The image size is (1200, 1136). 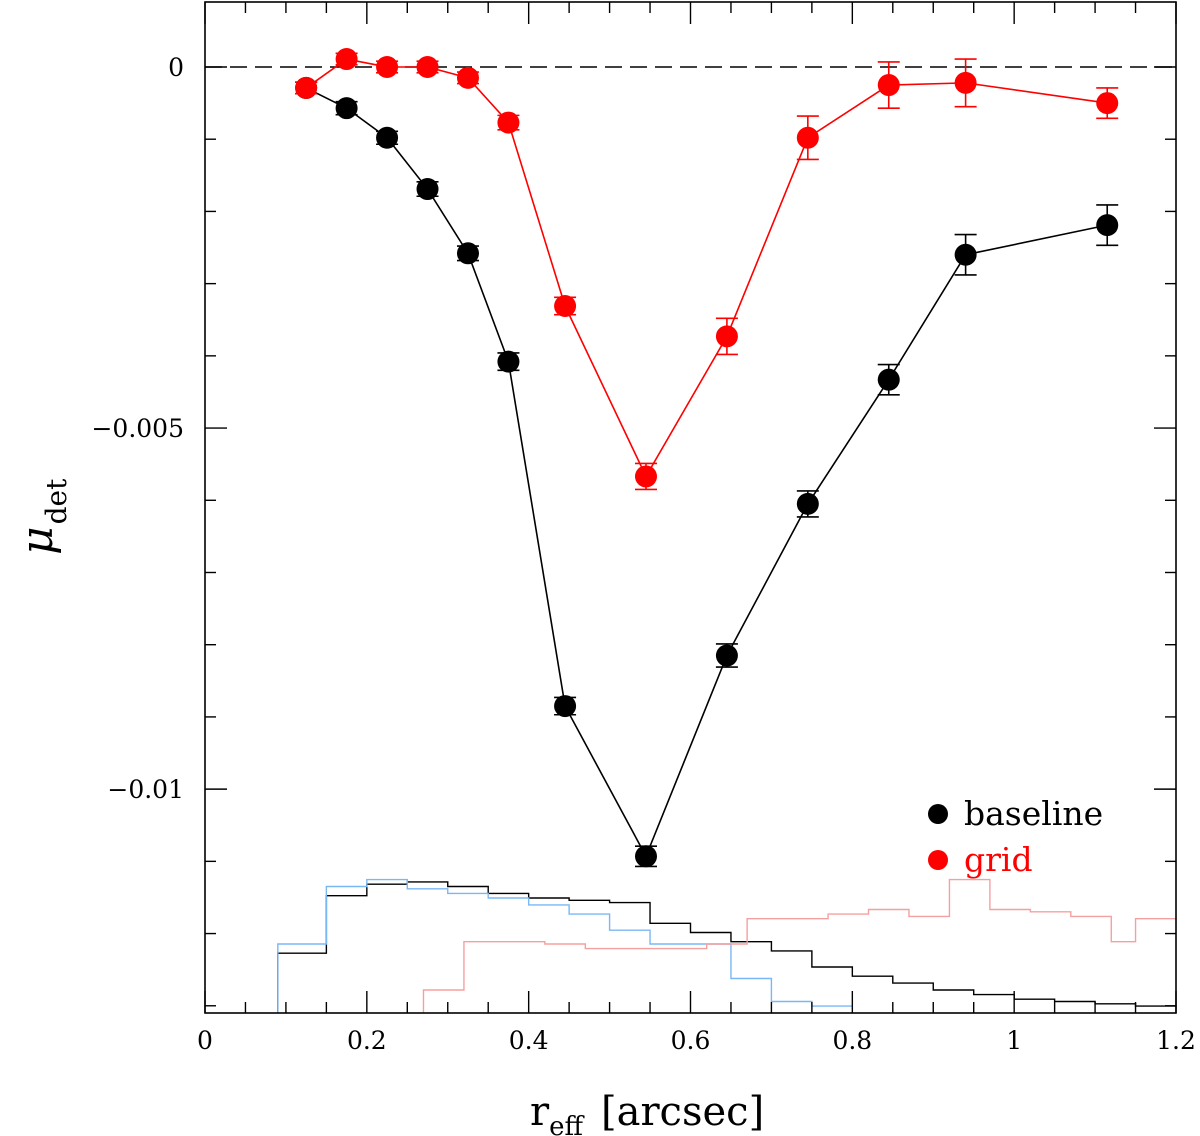 I want to click on svg-text:reff[arcsec]: reff [arcsec], so click(x=647, y=1112).